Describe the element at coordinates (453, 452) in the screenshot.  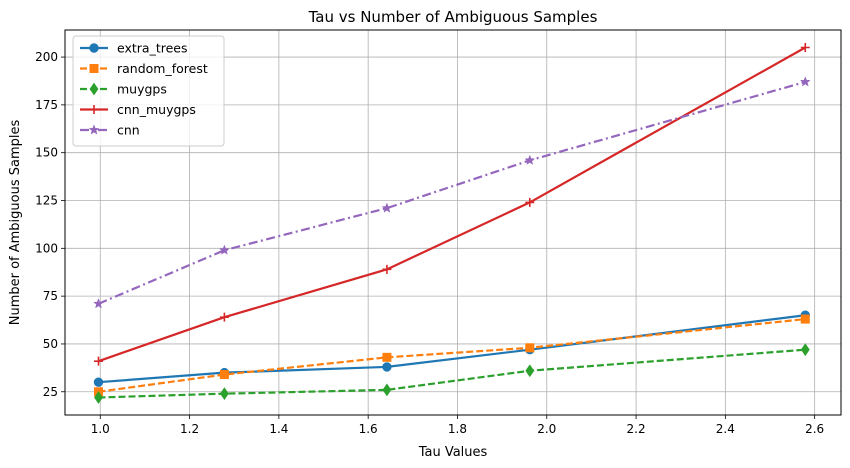
I see `x-axis-label: Tau Values` at that location.